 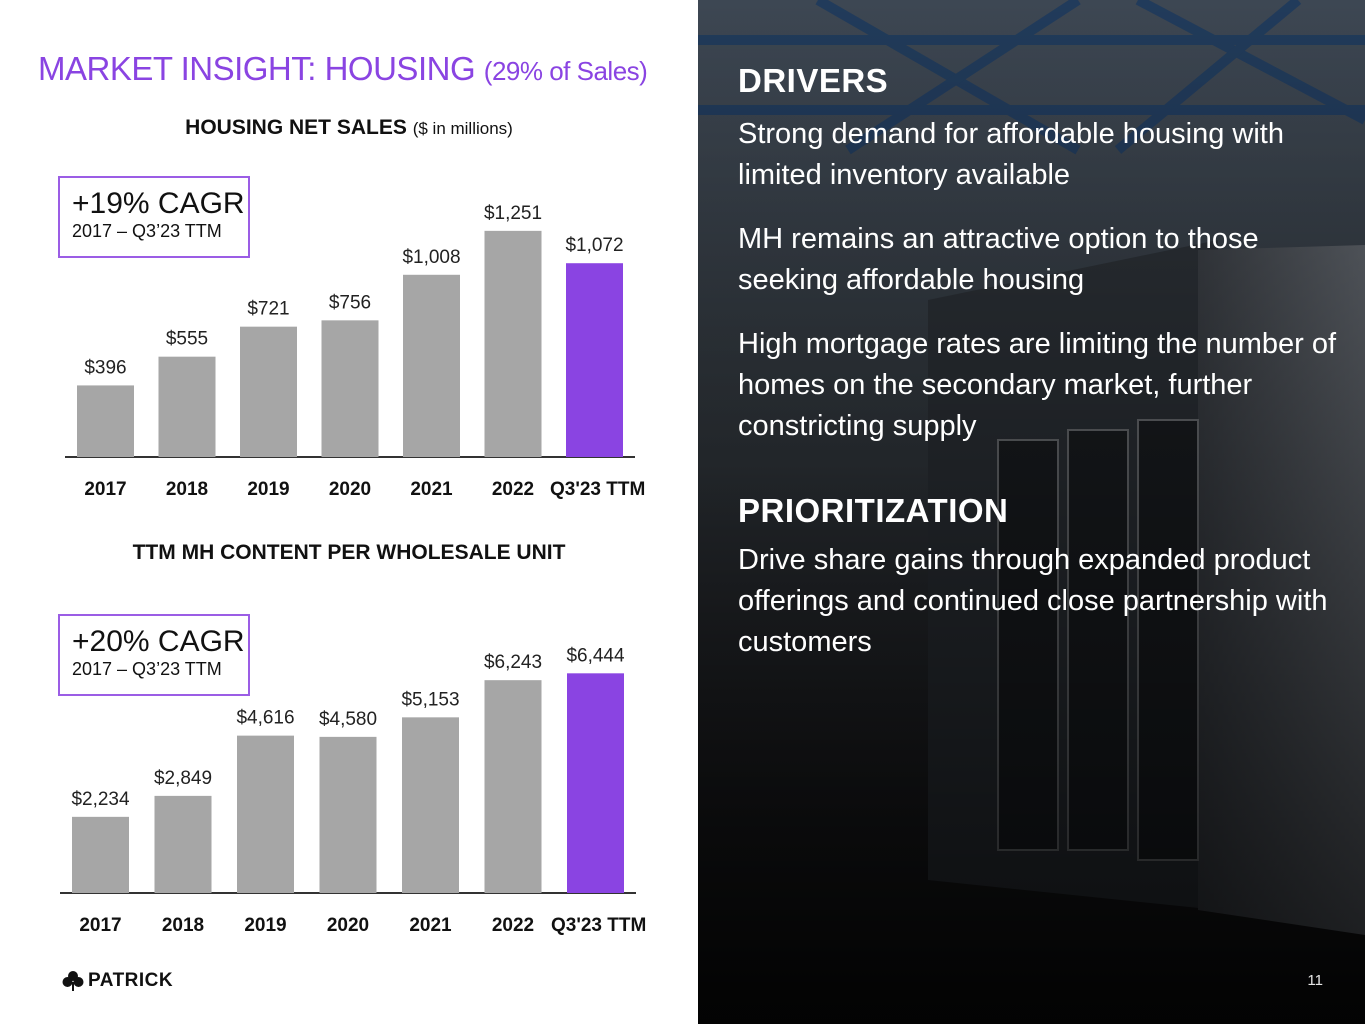 What do you see at coordinates (595, 655) in the screenshot?
I see `bar-value-label: $6,444` at bounding box center [595, 655].